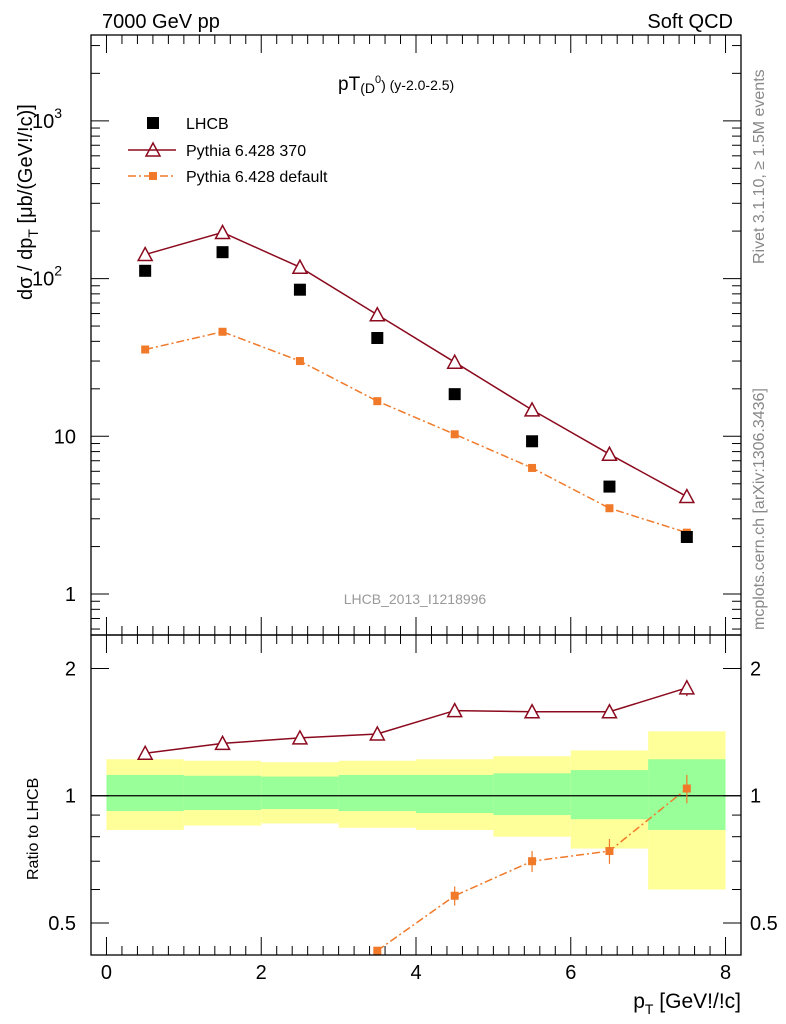 The image size is (786, 1024). Describe the element at coordinates (416, 432) in the screenshot. I see `series-line-pythia-default` at that location.